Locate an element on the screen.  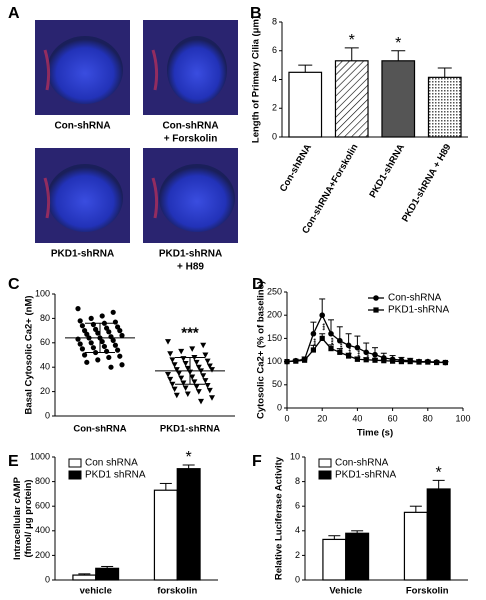
x-tick-label: Con-shRNA is located at coordinates (99, 429).